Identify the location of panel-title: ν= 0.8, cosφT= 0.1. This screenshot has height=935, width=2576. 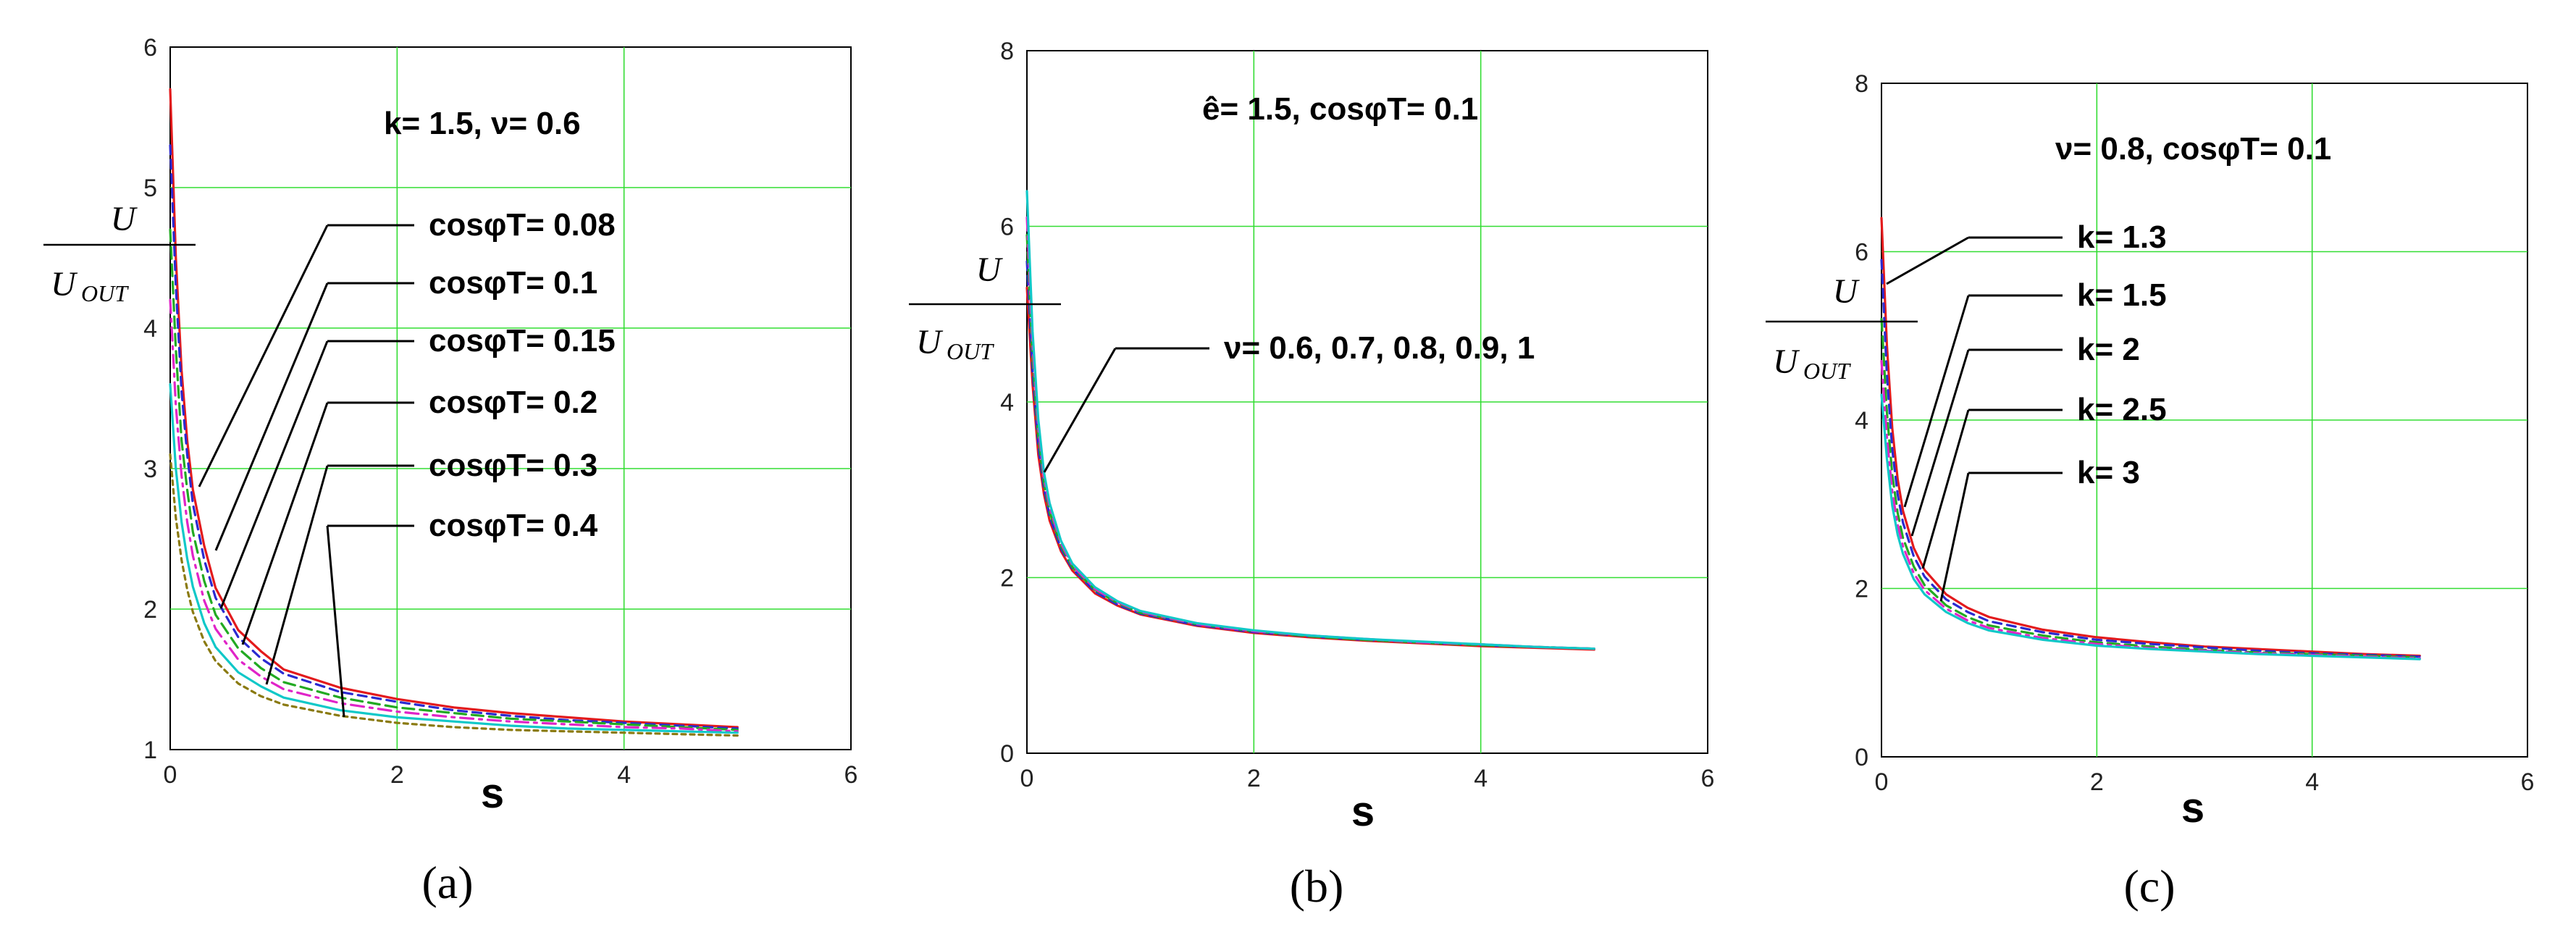
(2193, 149).